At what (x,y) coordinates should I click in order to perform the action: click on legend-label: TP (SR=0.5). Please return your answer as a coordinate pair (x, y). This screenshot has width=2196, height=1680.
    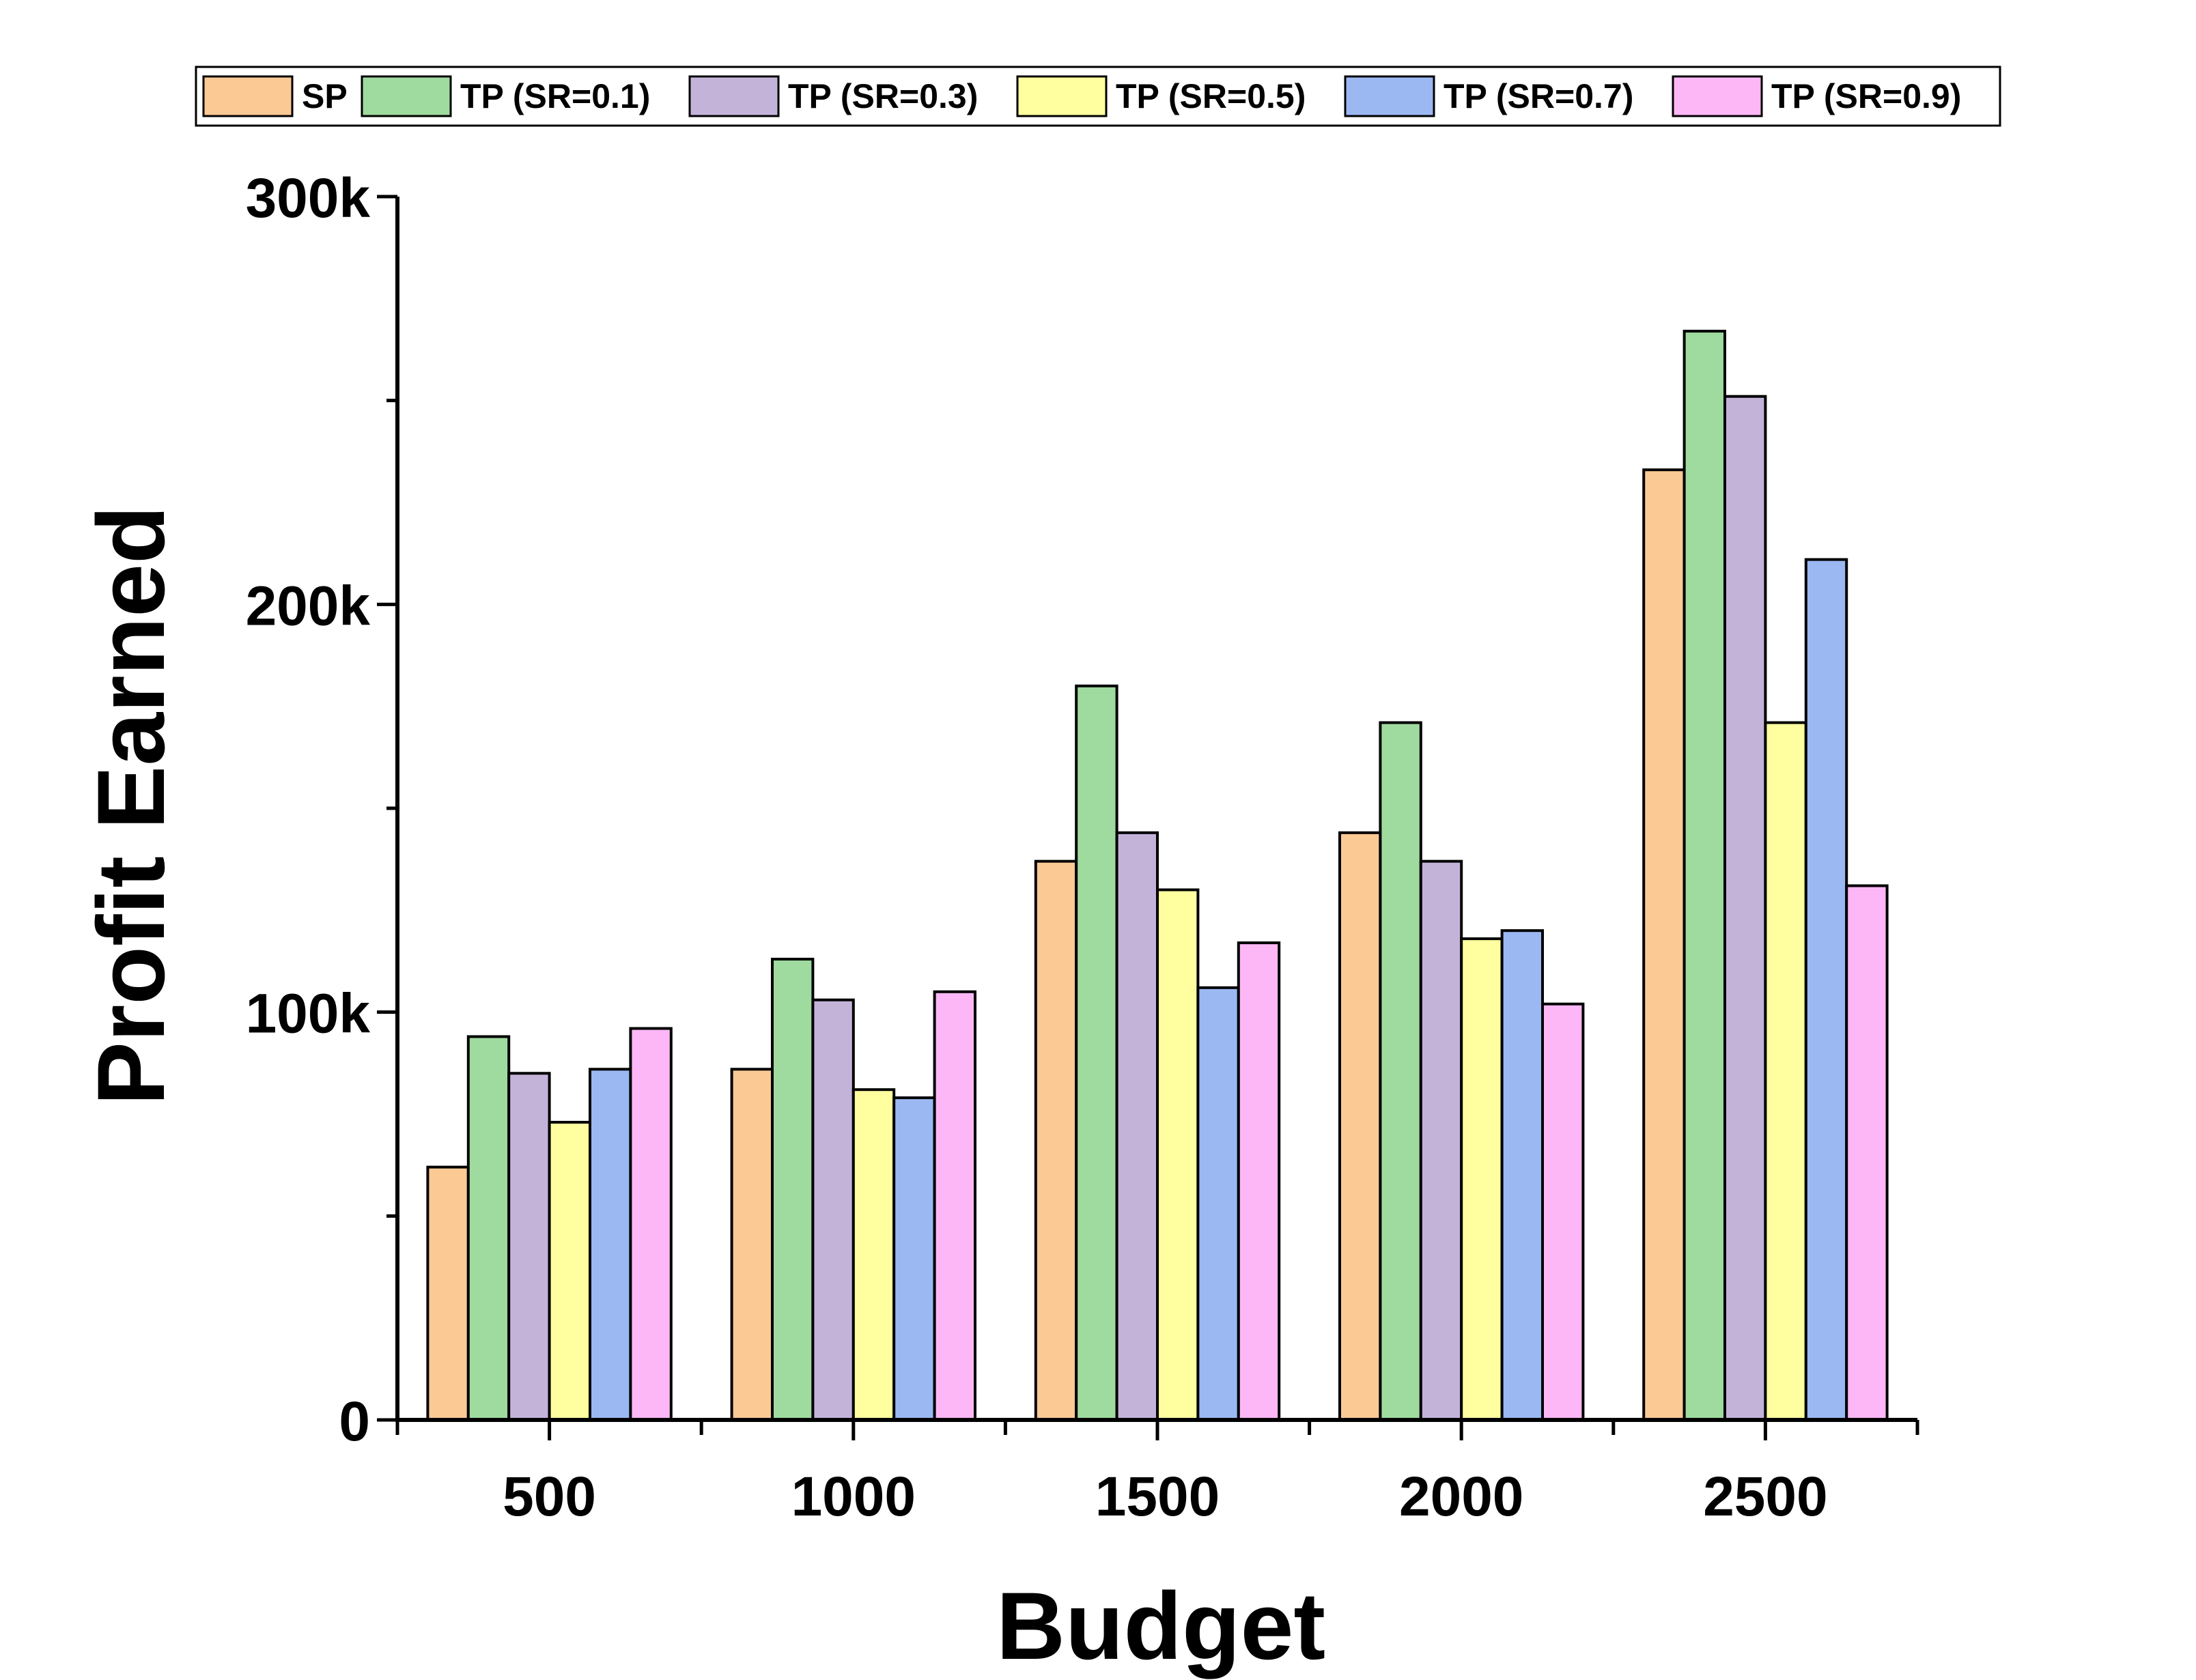
    Looking at the image, I should click on (1211, 96).